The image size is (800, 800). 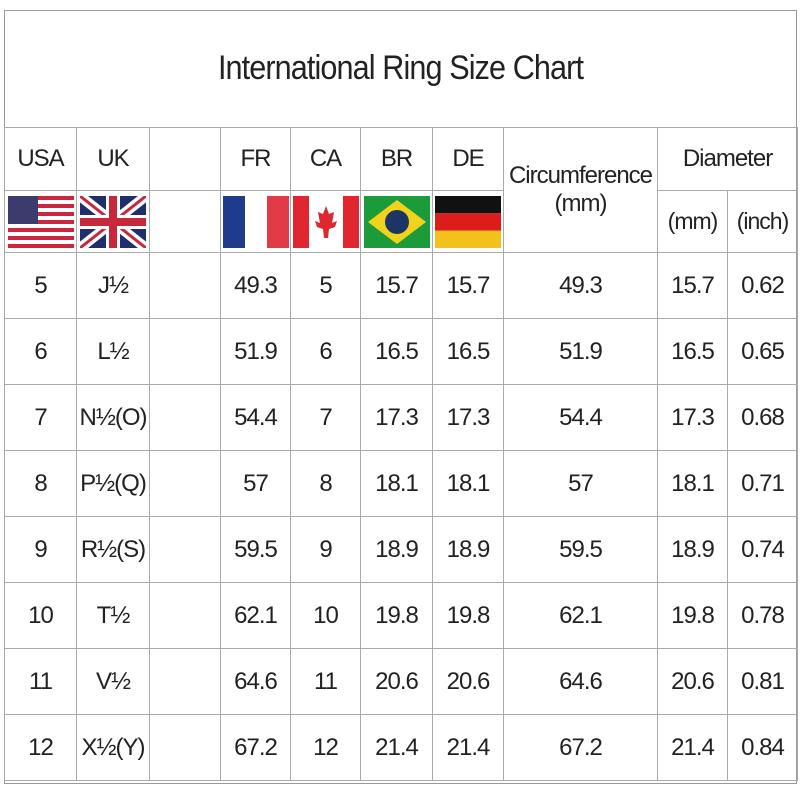 I want to click on header-uk: UK, so click(x=113, y=159).